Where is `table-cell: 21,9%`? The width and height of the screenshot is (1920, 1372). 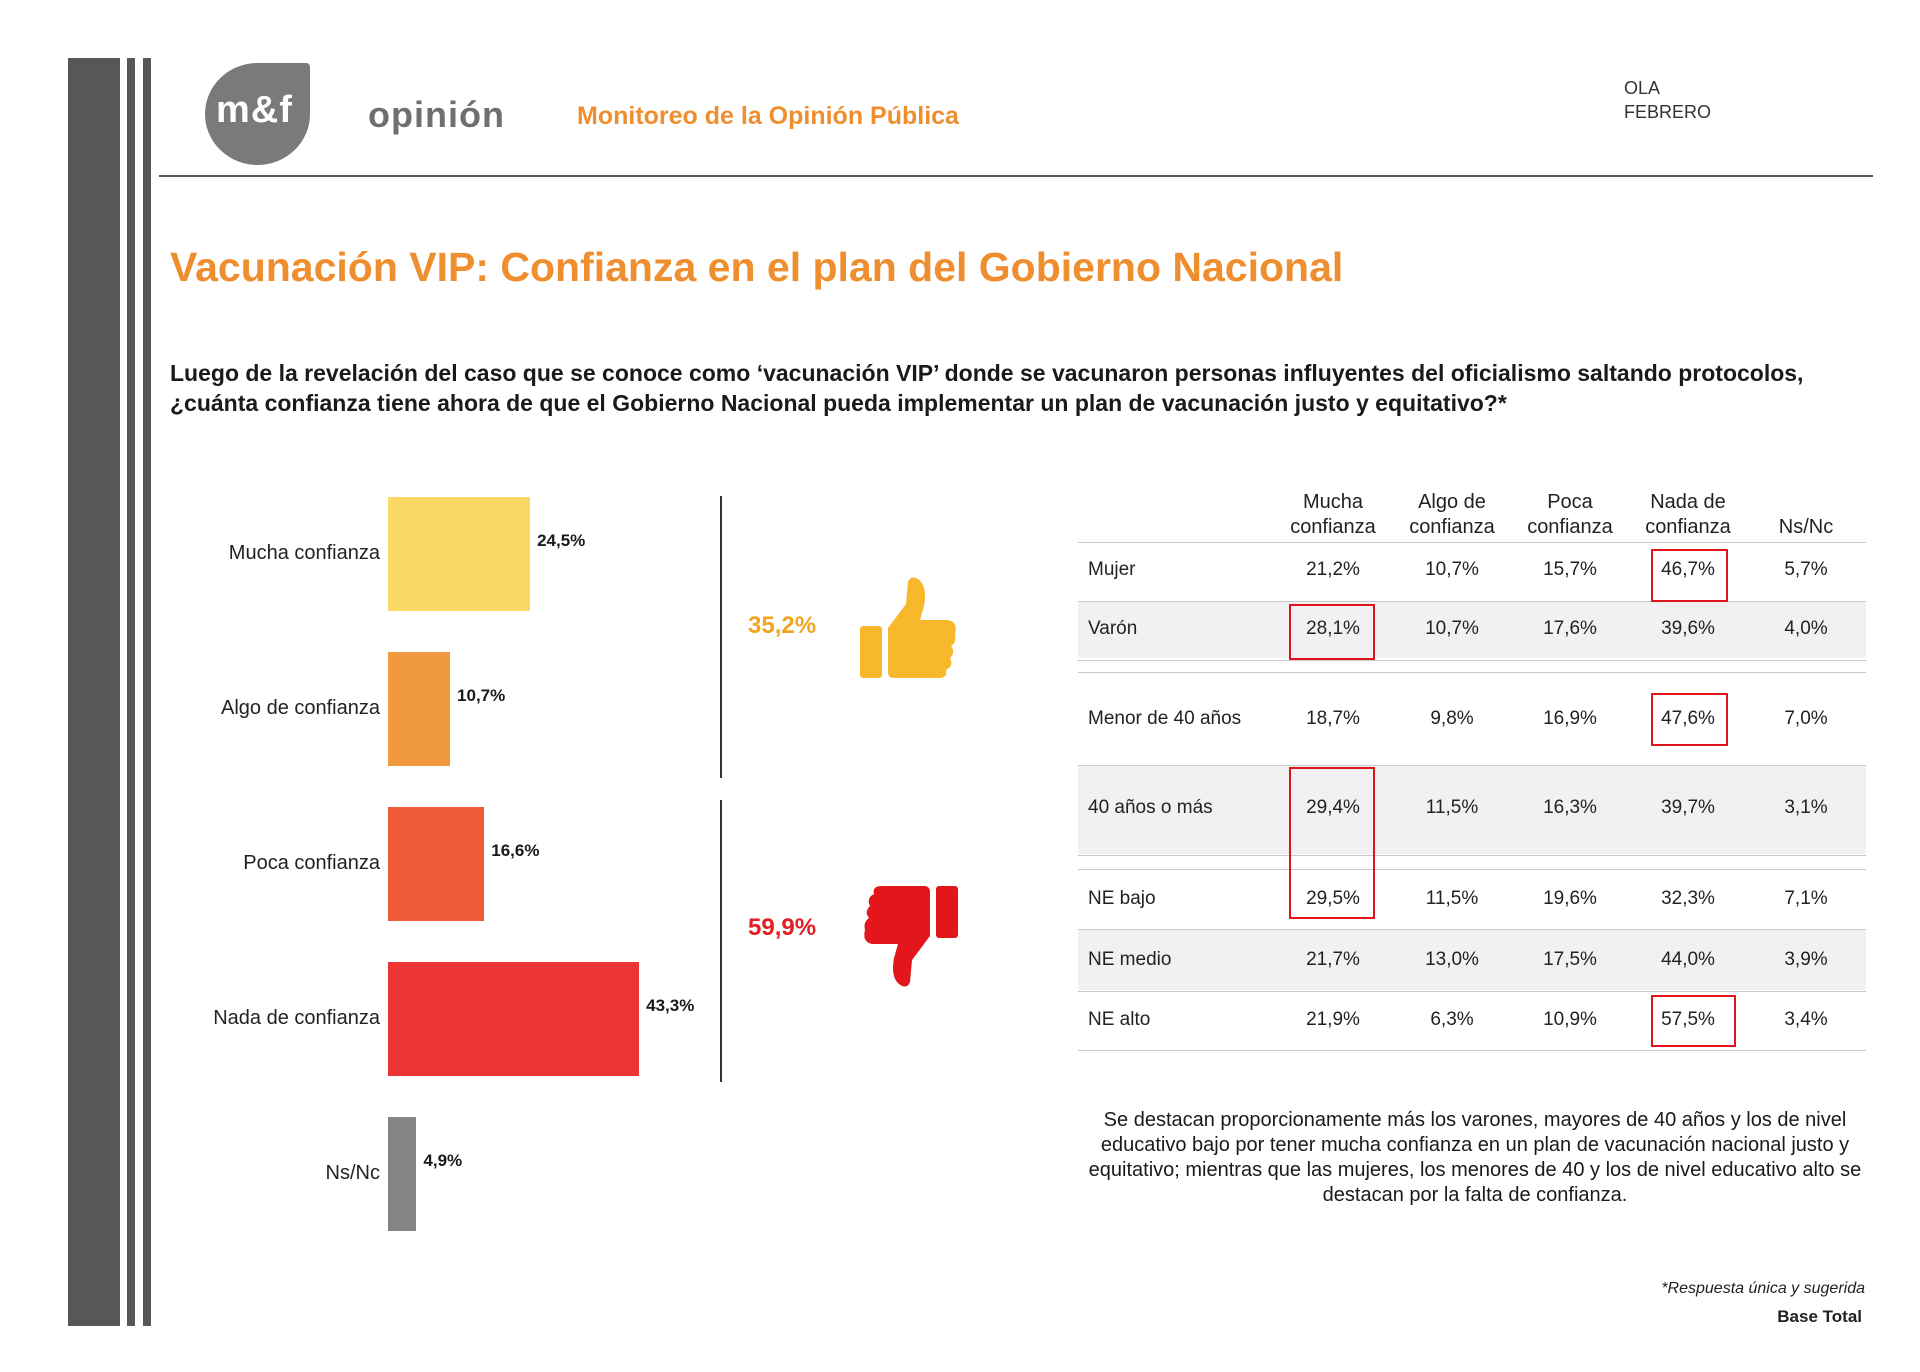 table-cell: 21,9% is located at coordinates (1333, 1019).